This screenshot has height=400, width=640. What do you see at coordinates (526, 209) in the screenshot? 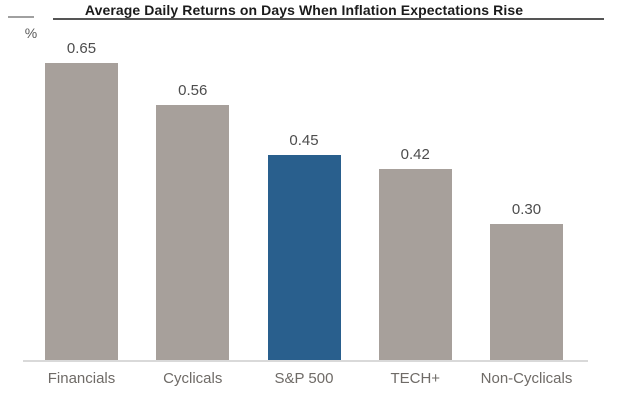
I see `bar-value-label-non-cyclicals: 0.30` at bounding box center [526, 209].